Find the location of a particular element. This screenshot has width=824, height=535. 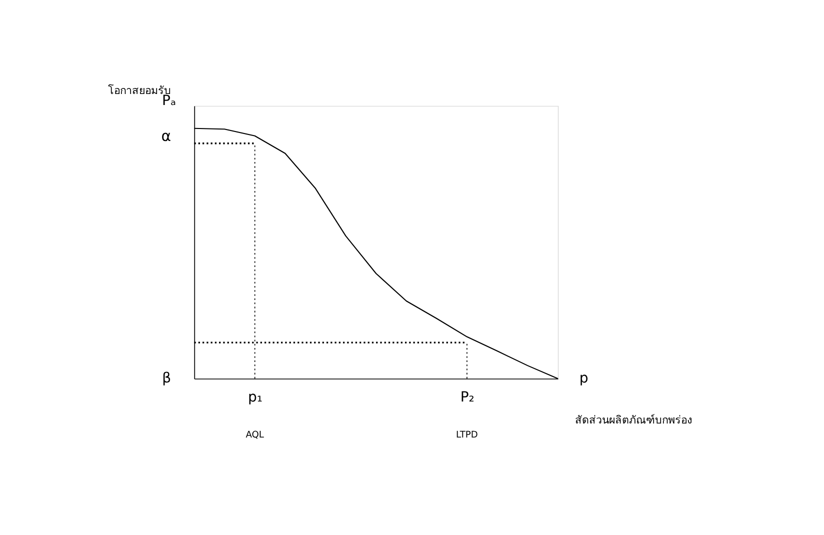

text: AQL is located at coordinates (255, 435).